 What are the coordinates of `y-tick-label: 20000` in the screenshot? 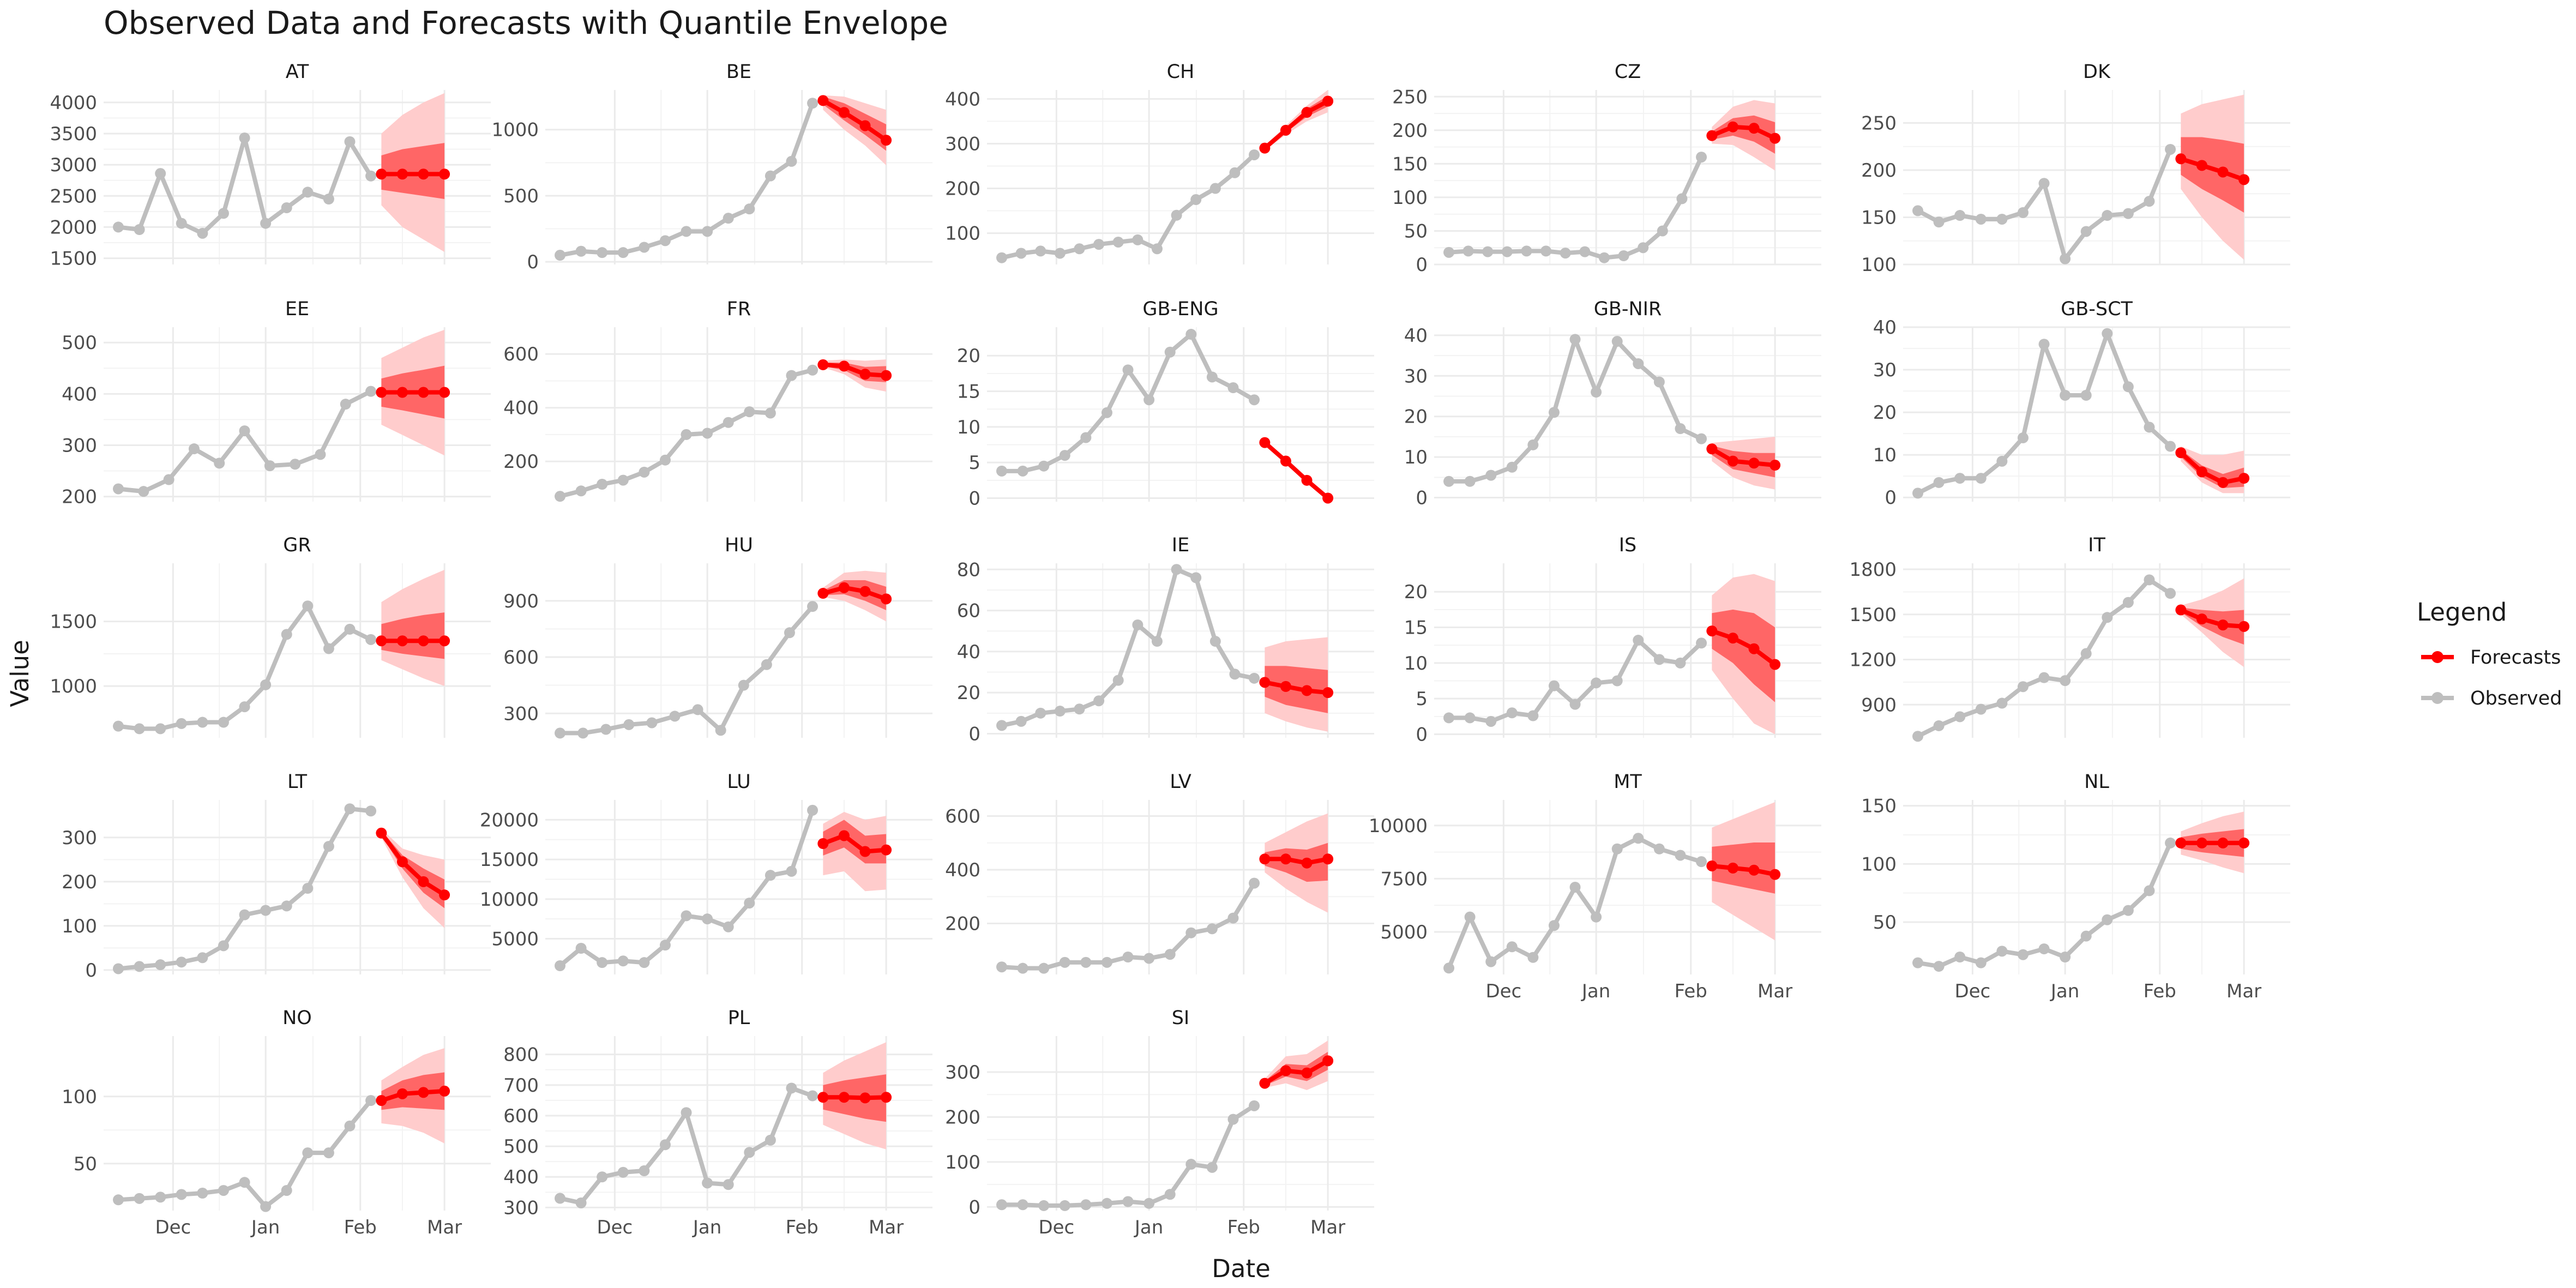 It's located at (509, 820).